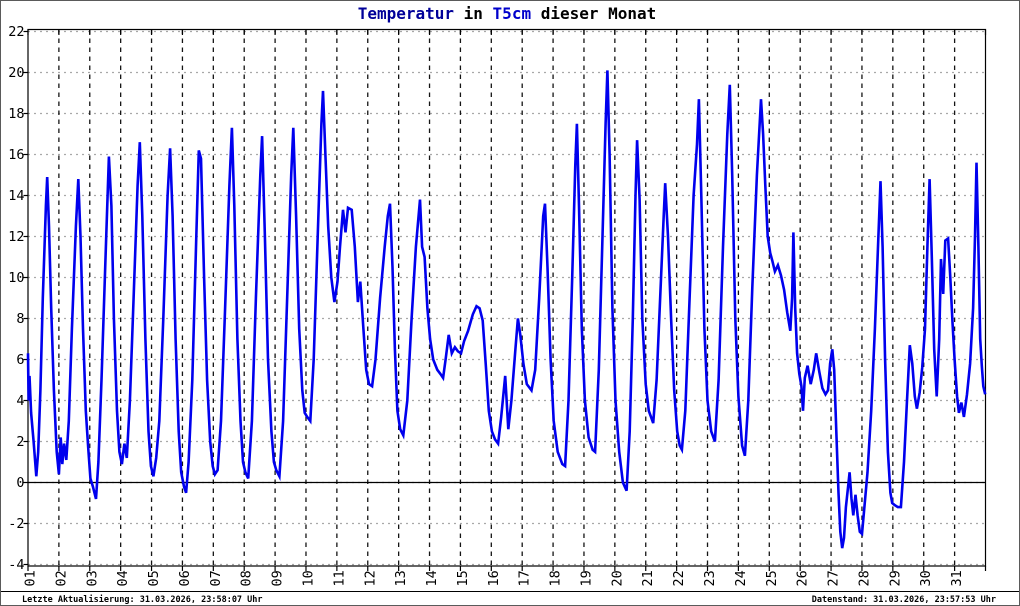  Describe the element at coordinates (31, 578) in the screenshot. I see `svg-text: 01` at that location.